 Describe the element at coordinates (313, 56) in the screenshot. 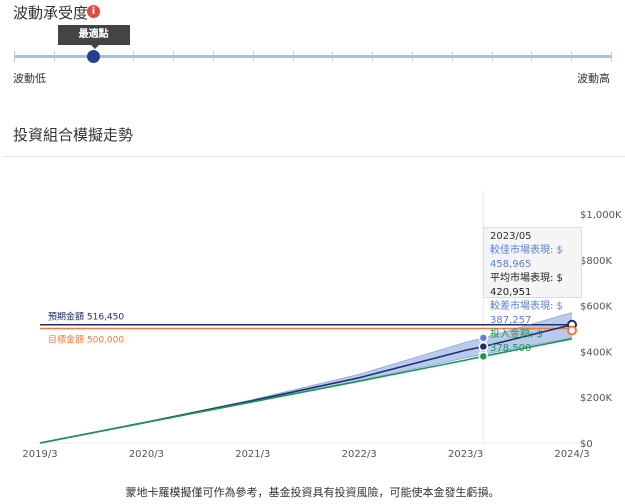

I see `risk-slider-track` at that location.